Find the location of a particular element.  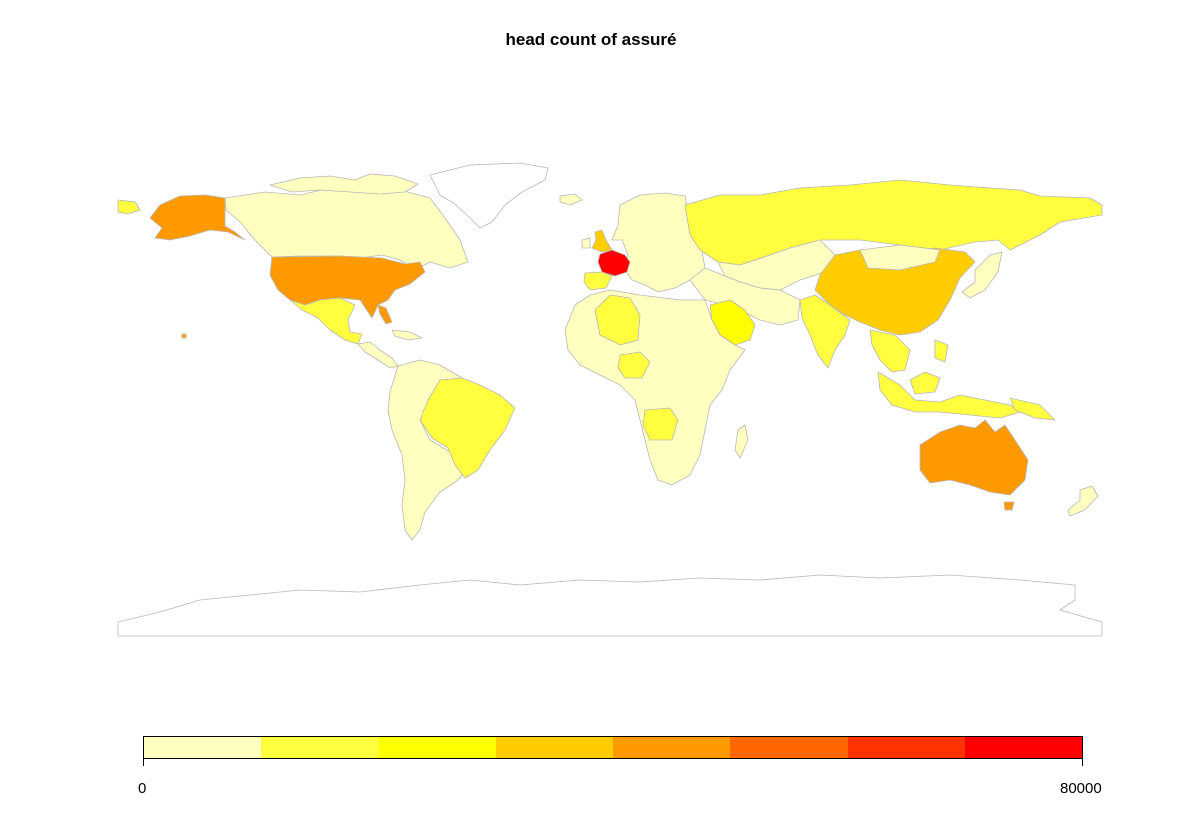

region-mexico is located at coordinates (326, 321).